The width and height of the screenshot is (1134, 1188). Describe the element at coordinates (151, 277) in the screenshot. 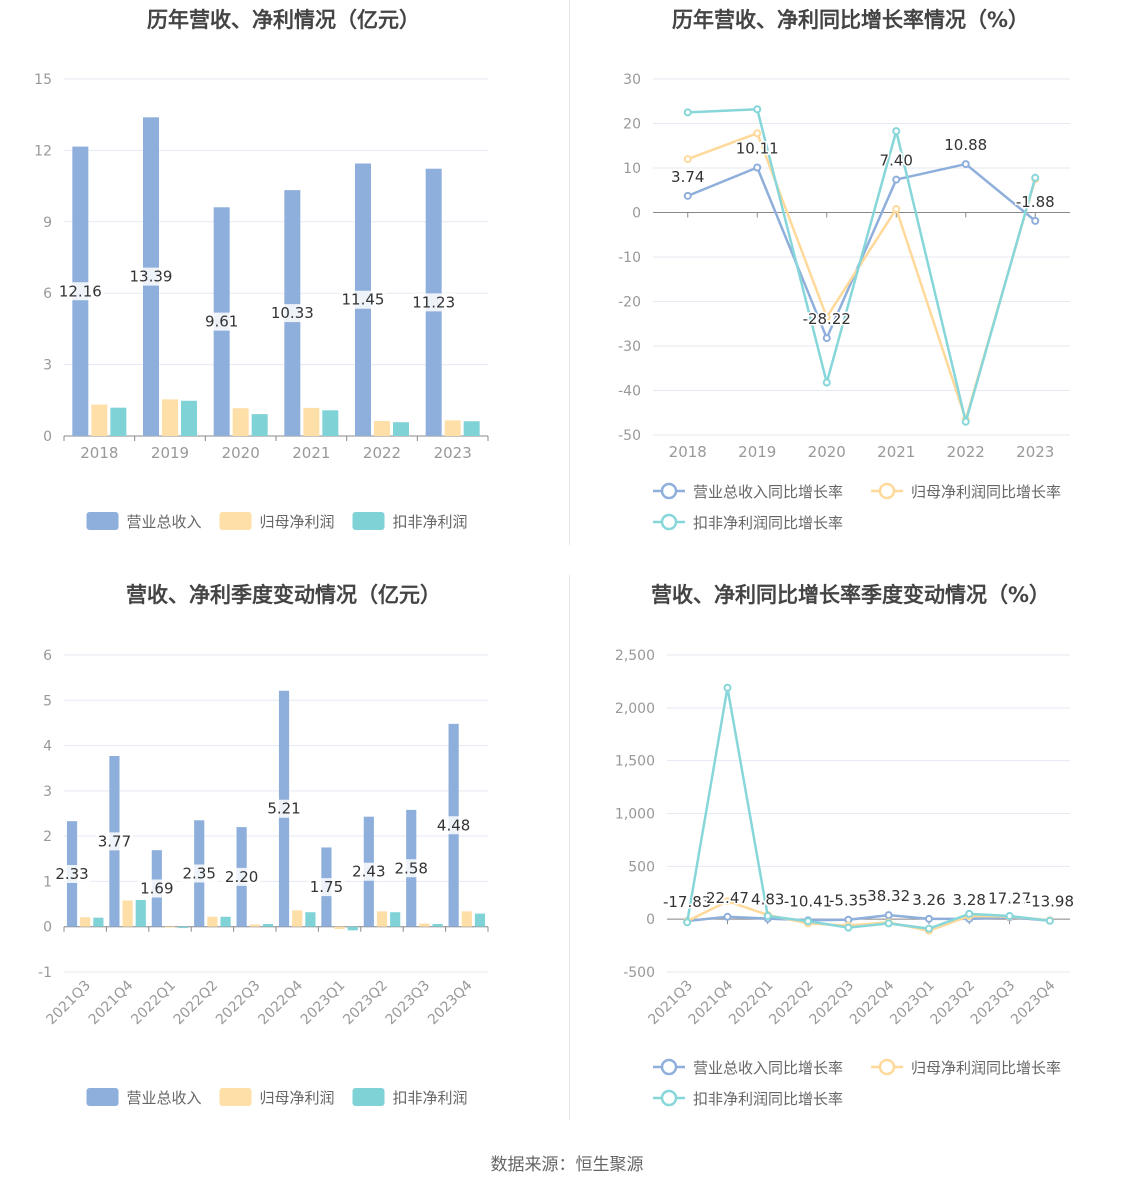

I see `data-label: 13.39` at that location.